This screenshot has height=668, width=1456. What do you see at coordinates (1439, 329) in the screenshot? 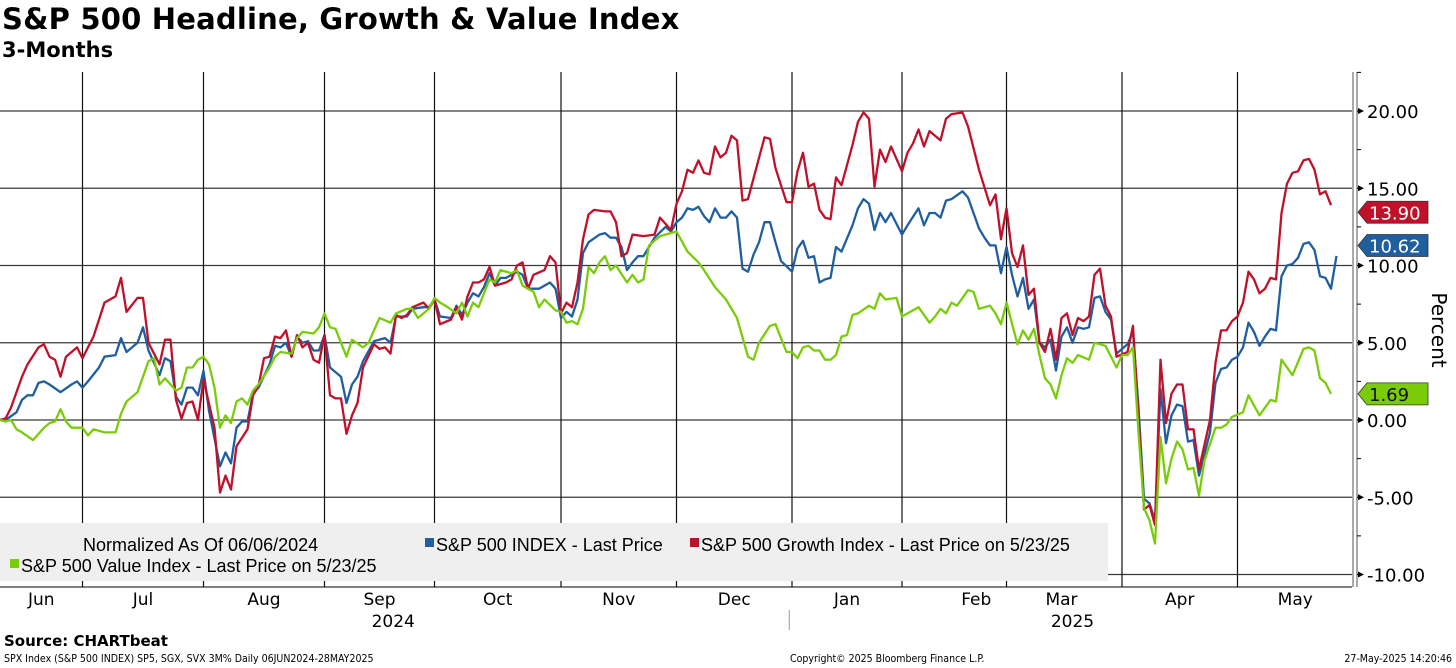
I see `y-axis-label: Percent` at bounding box center [1439, 329].